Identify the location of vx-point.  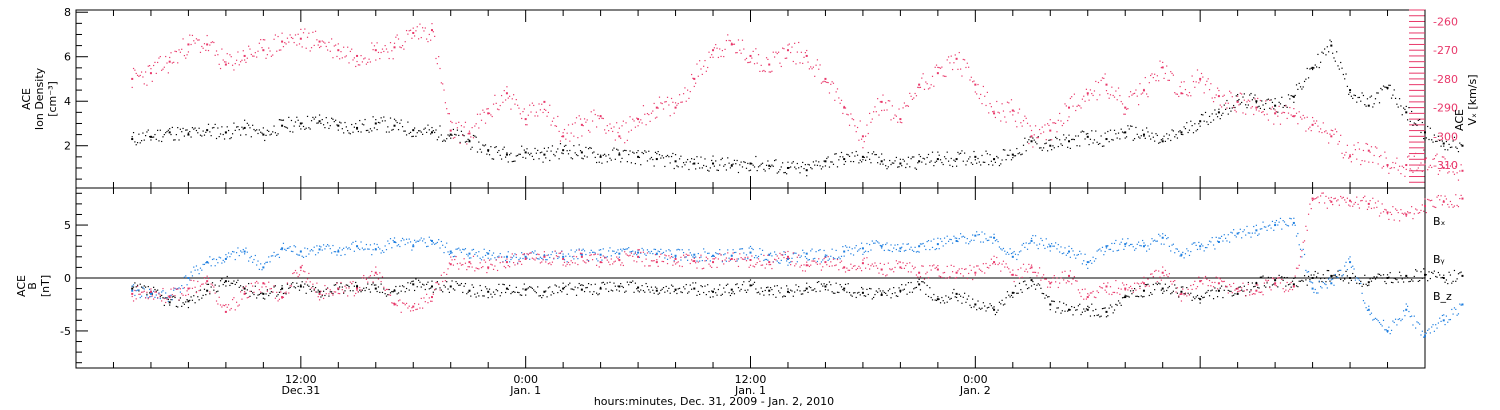
(1293, 116).